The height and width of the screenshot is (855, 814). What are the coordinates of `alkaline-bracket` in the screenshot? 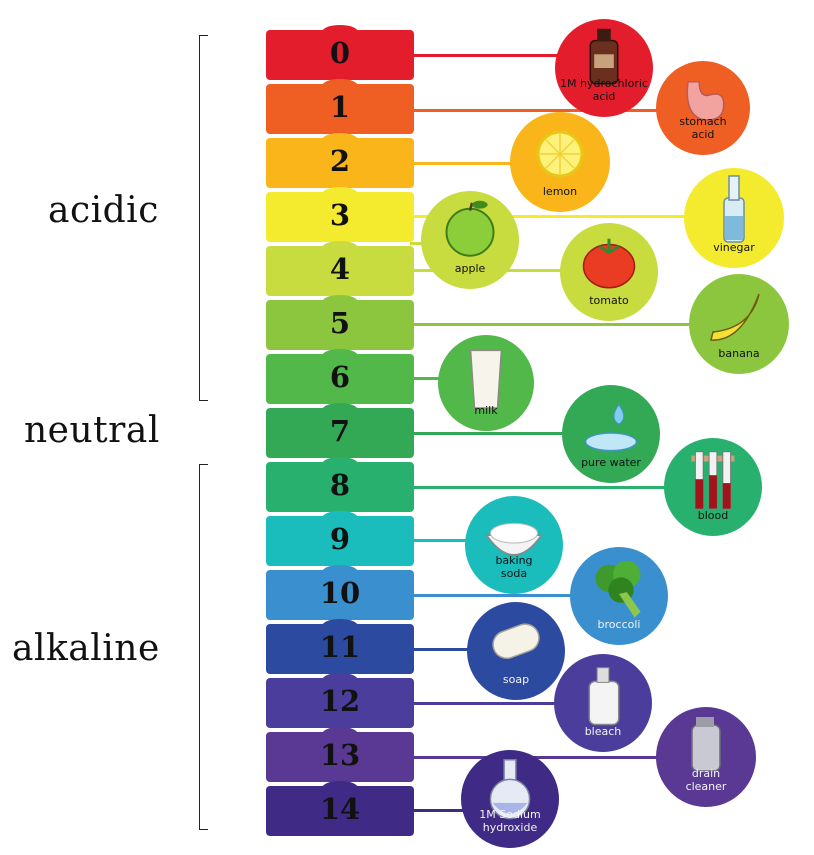 It's located at (203, 647).